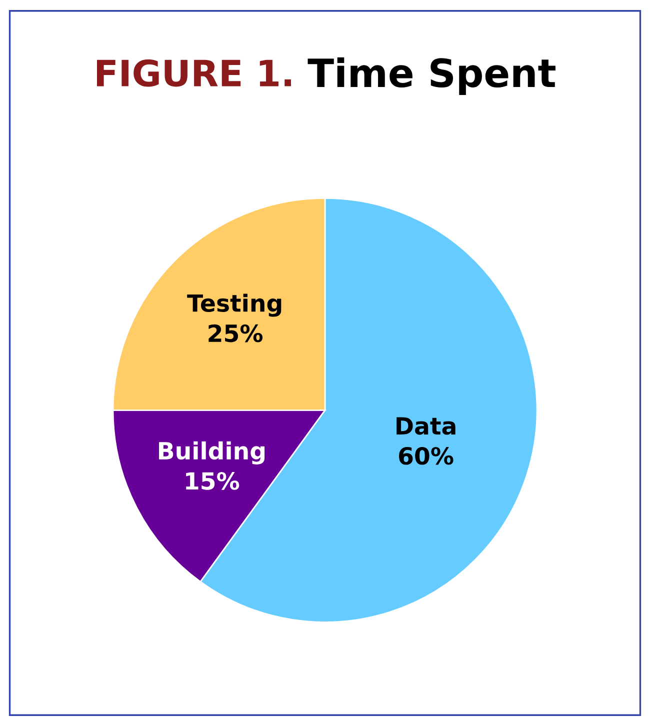  Describe the element at coordinates (211, 452) in the screenshot. I see `slice-label: Building` at that location.